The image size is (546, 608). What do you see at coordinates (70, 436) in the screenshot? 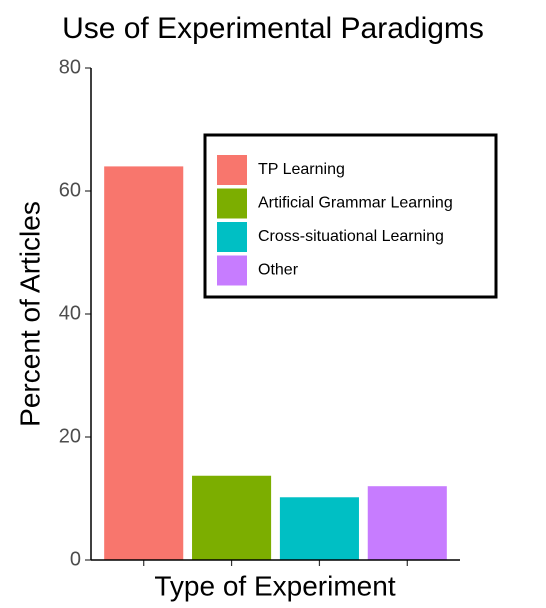
I see `y-tick-label: 20` at bounding box center [70, 436].